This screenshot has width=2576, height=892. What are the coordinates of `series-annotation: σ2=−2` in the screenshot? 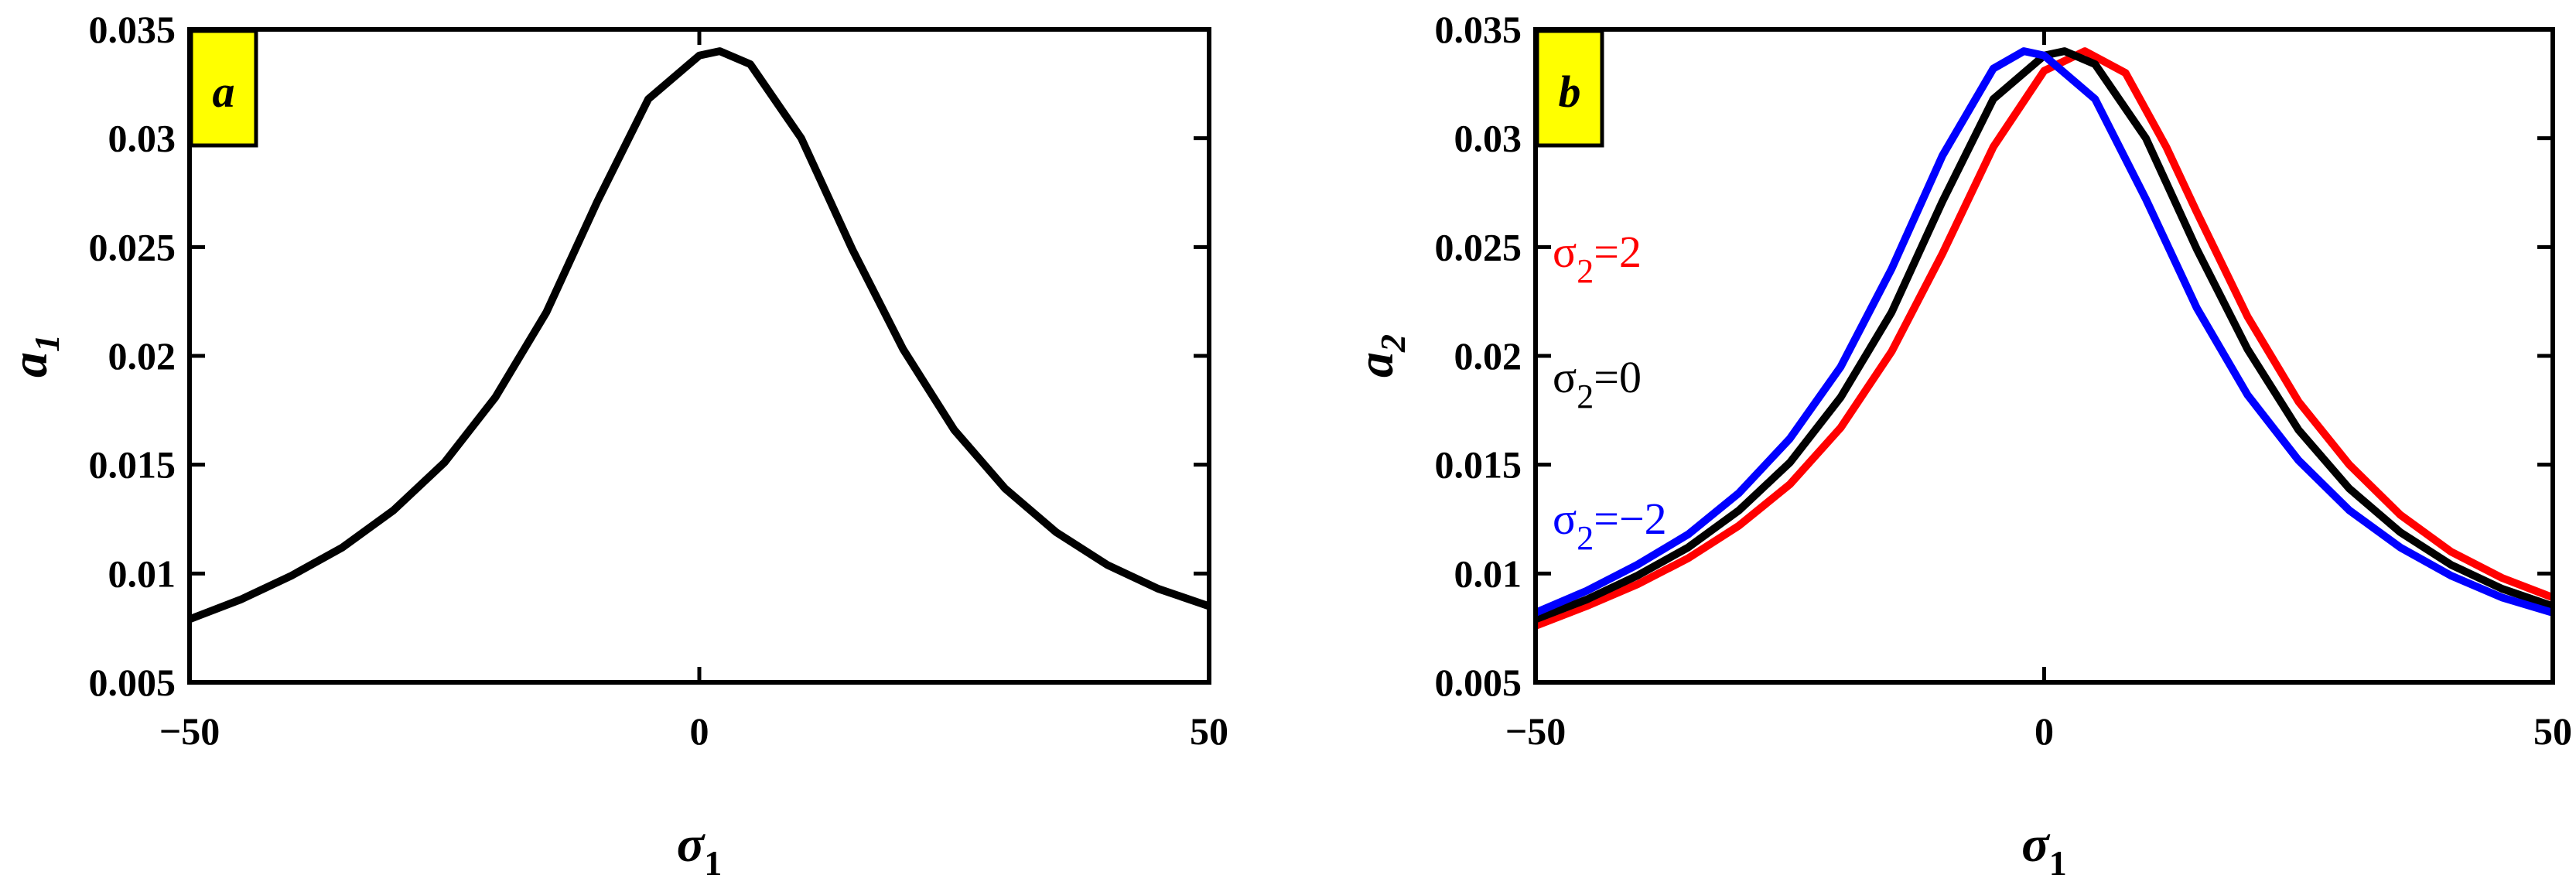 It's located at (1610, 525).